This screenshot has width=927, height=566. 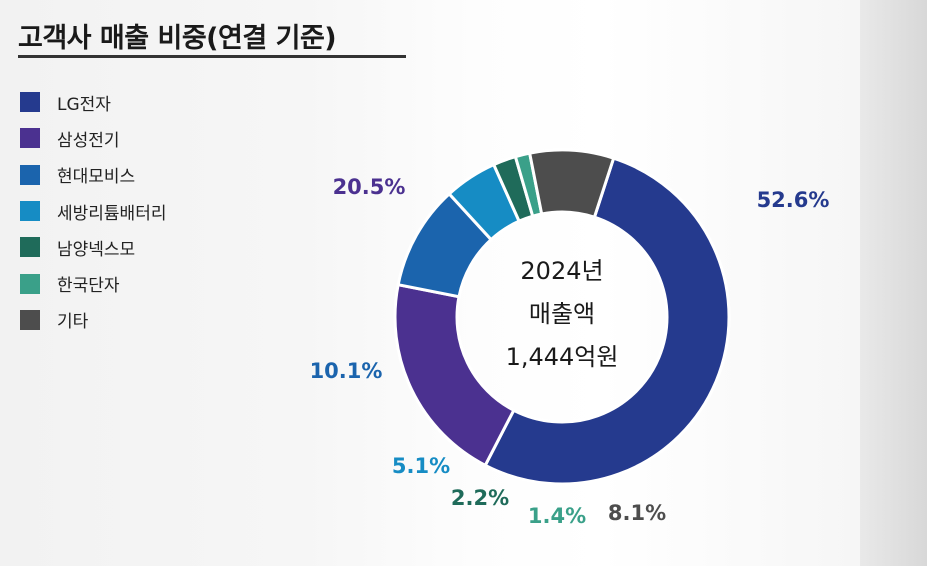 I want to click on center-text-line: 1,444억원, so click(x=562, y=357).